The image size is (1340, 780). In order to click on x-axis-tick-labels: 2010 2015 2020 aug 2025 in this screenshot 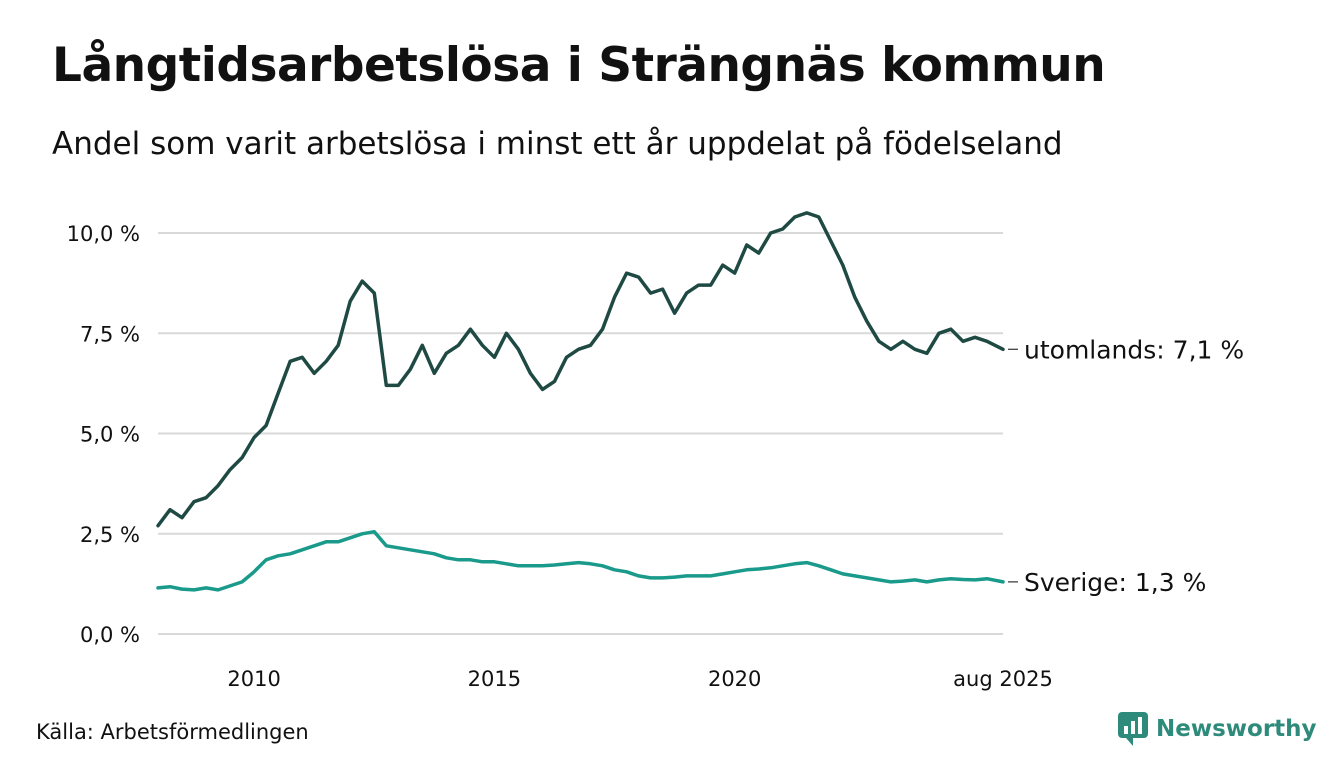, I will do `click(639, 679)`.